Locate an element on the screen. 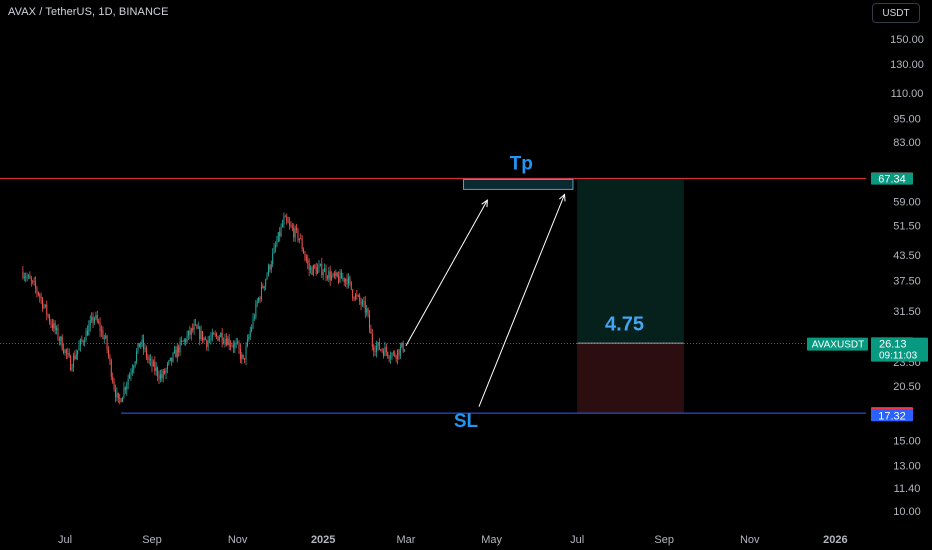 The width and height of the screenshot is (932, 550). y-tick-label: 13.00 is located at coordinates (907, 466).